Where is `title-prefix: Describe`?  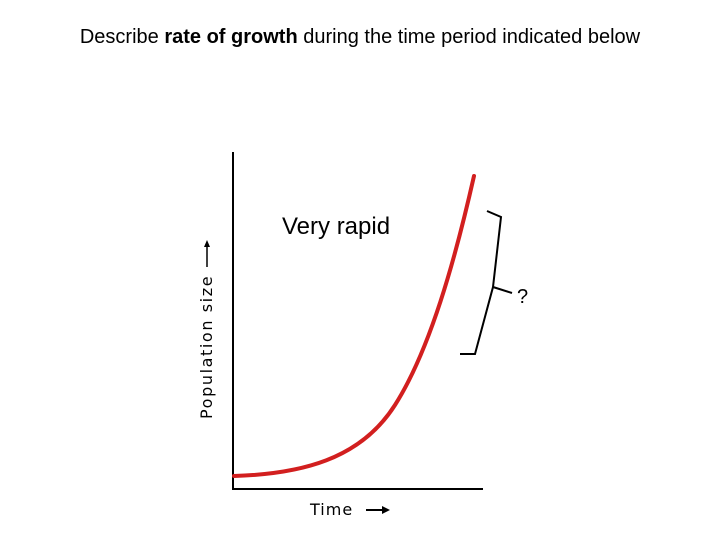 title-prefix: Describe is located at coordinates (122, 37).